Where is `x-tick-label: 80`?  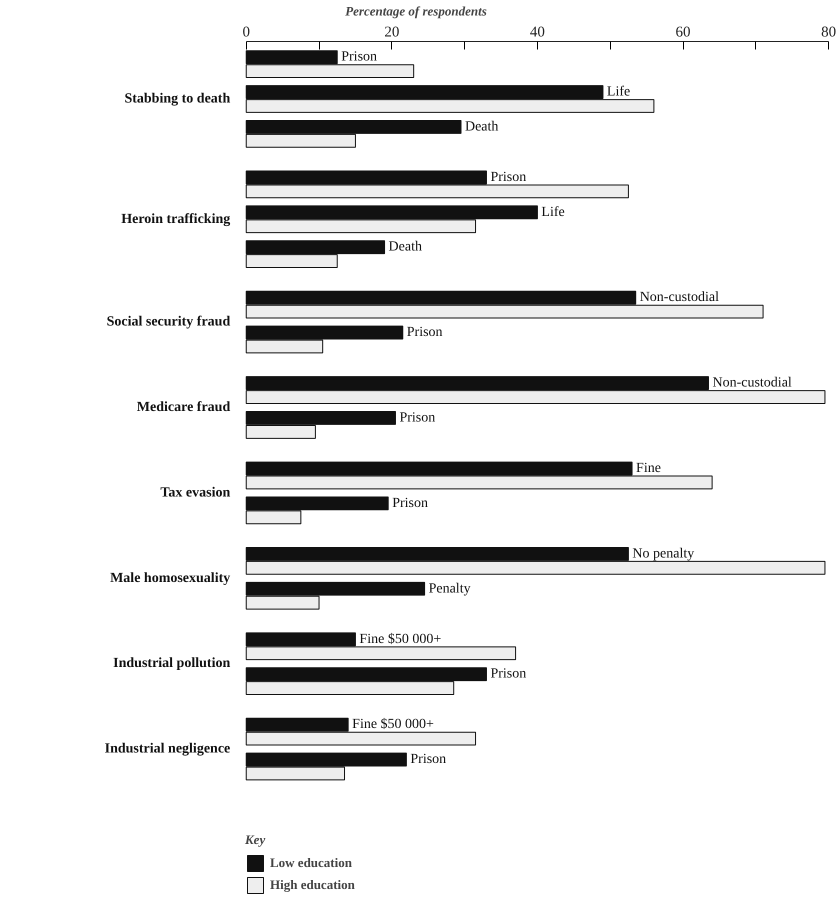
x-tick-label: 80 is located at coordinates (828, 32).